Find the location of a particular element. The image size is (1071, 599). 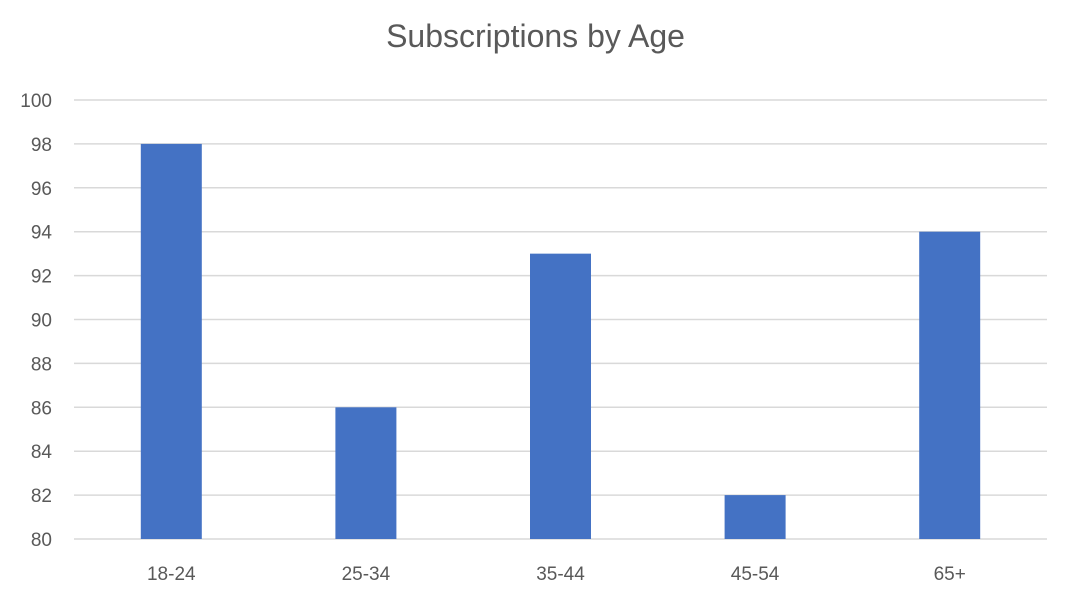

y-tick-label: 98 is located at coordinates (41, 145).